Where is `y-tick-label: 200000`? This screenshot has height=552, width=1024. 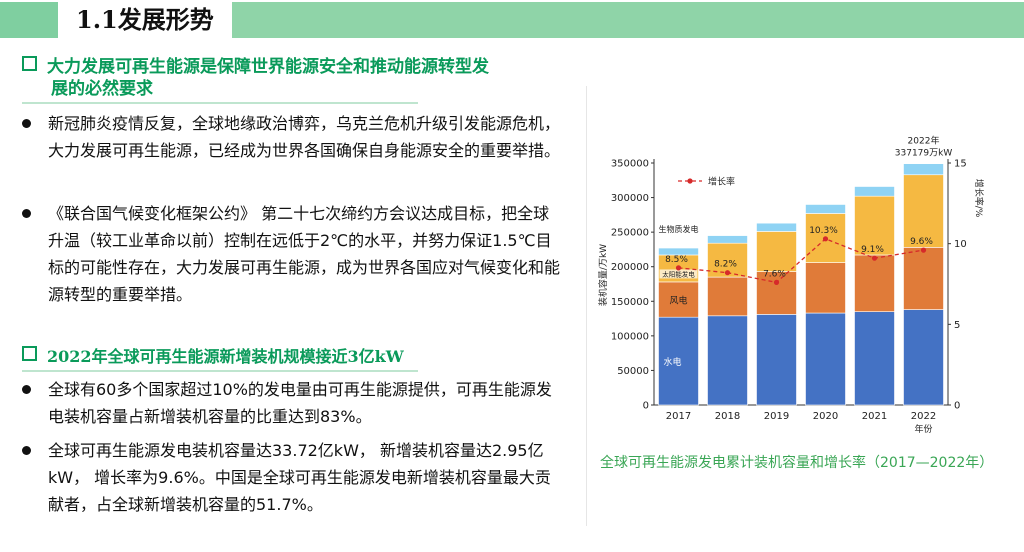 y-tick-label: 200000 is located at coordinates (630, 267).